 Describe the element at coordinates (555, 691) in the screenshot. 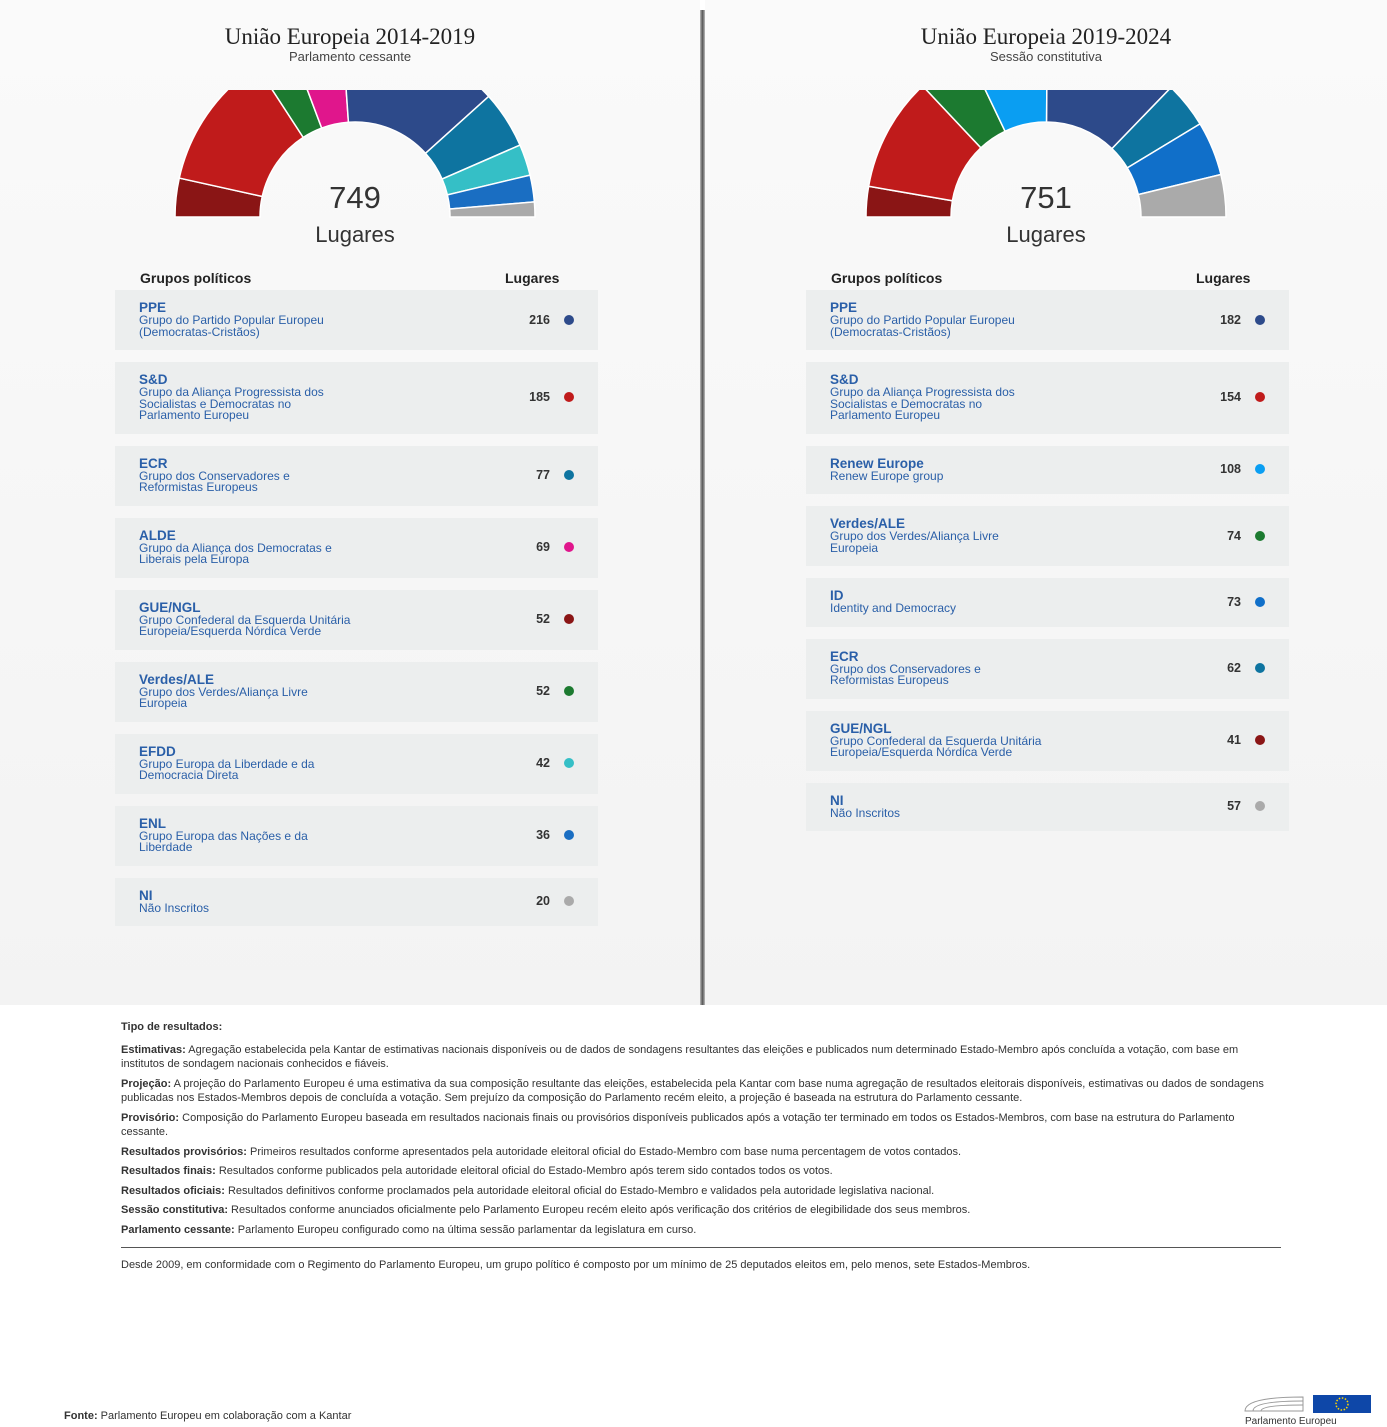

I see `seats: 52` at that location.